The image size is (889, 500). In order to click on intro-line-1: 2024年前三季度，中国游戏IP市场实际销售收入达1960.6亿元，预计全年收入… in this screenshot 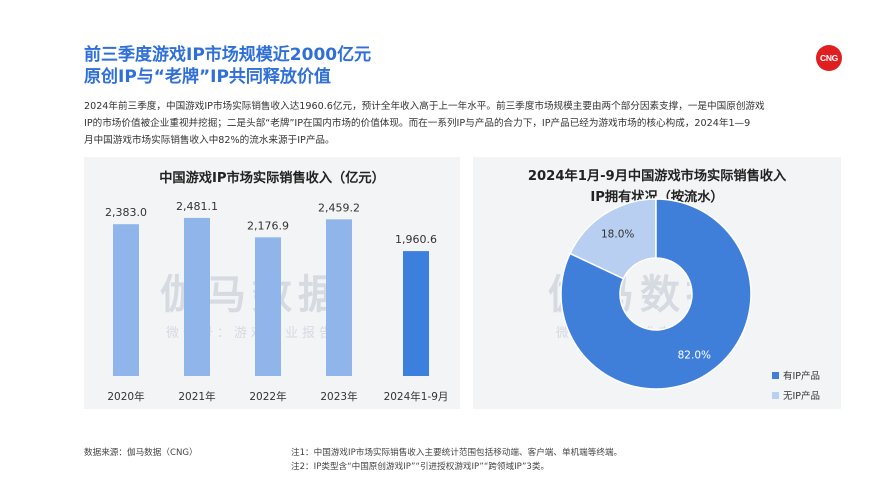, I will do `click(424, 106)`.